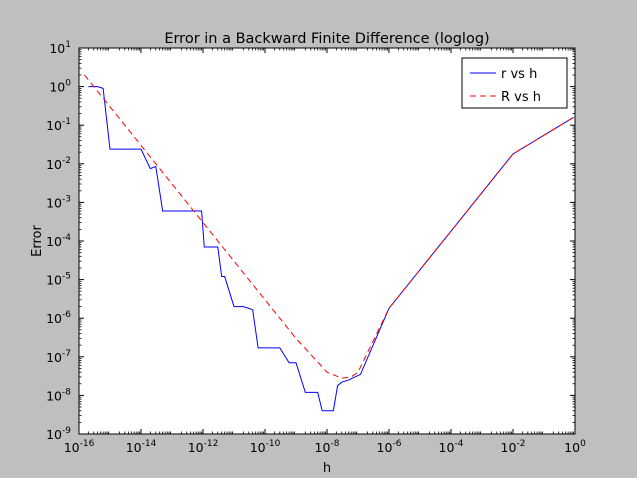  What do you see at coordinates (265, 447) in the screenshot?
I see `x-tick-label: 10⁻¹⁰` at bounding box center [265, 447].